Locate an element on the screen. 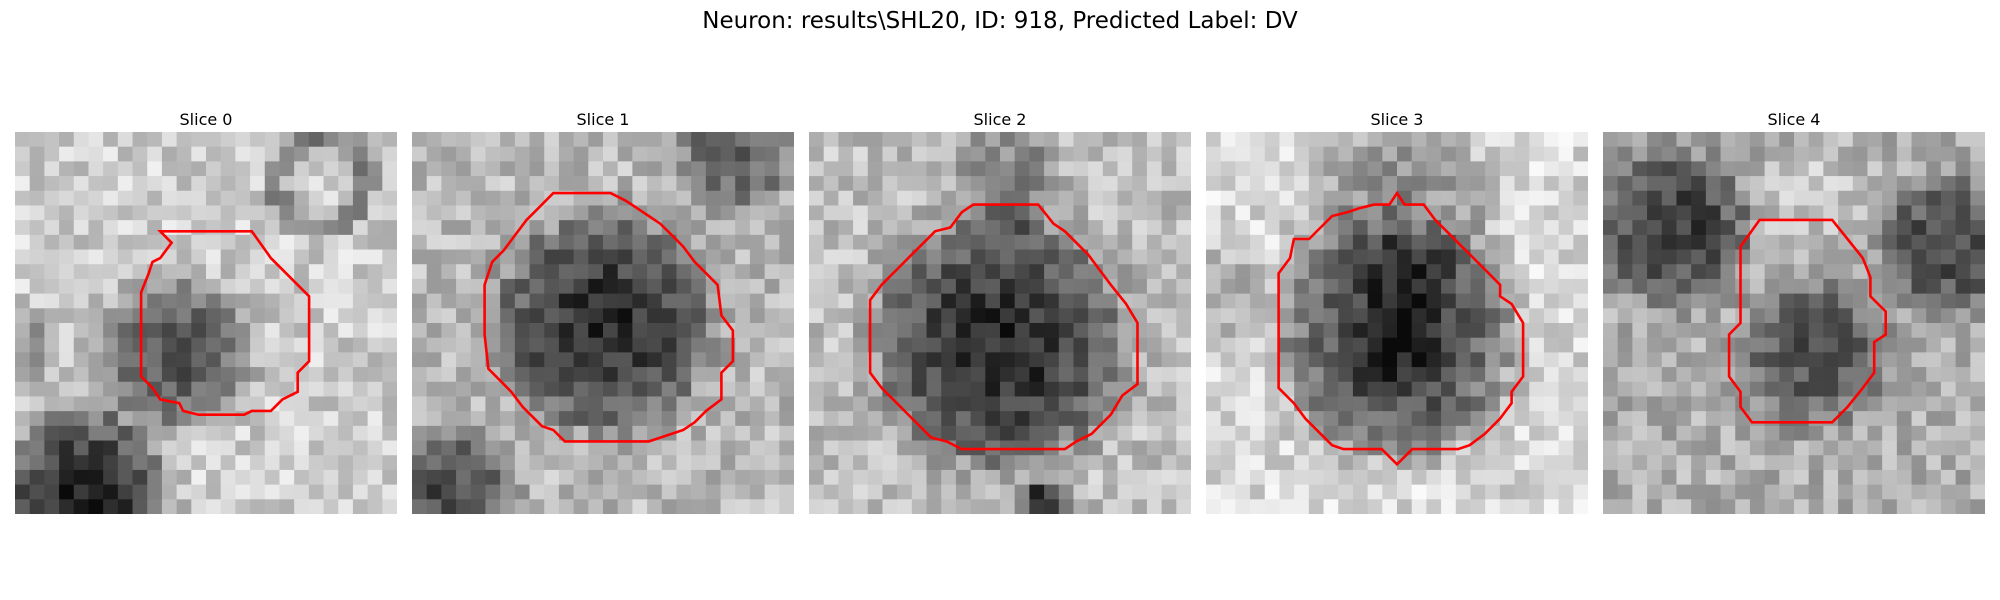  slice-panel: Slice 2 is located at coordinates (1000, 311).